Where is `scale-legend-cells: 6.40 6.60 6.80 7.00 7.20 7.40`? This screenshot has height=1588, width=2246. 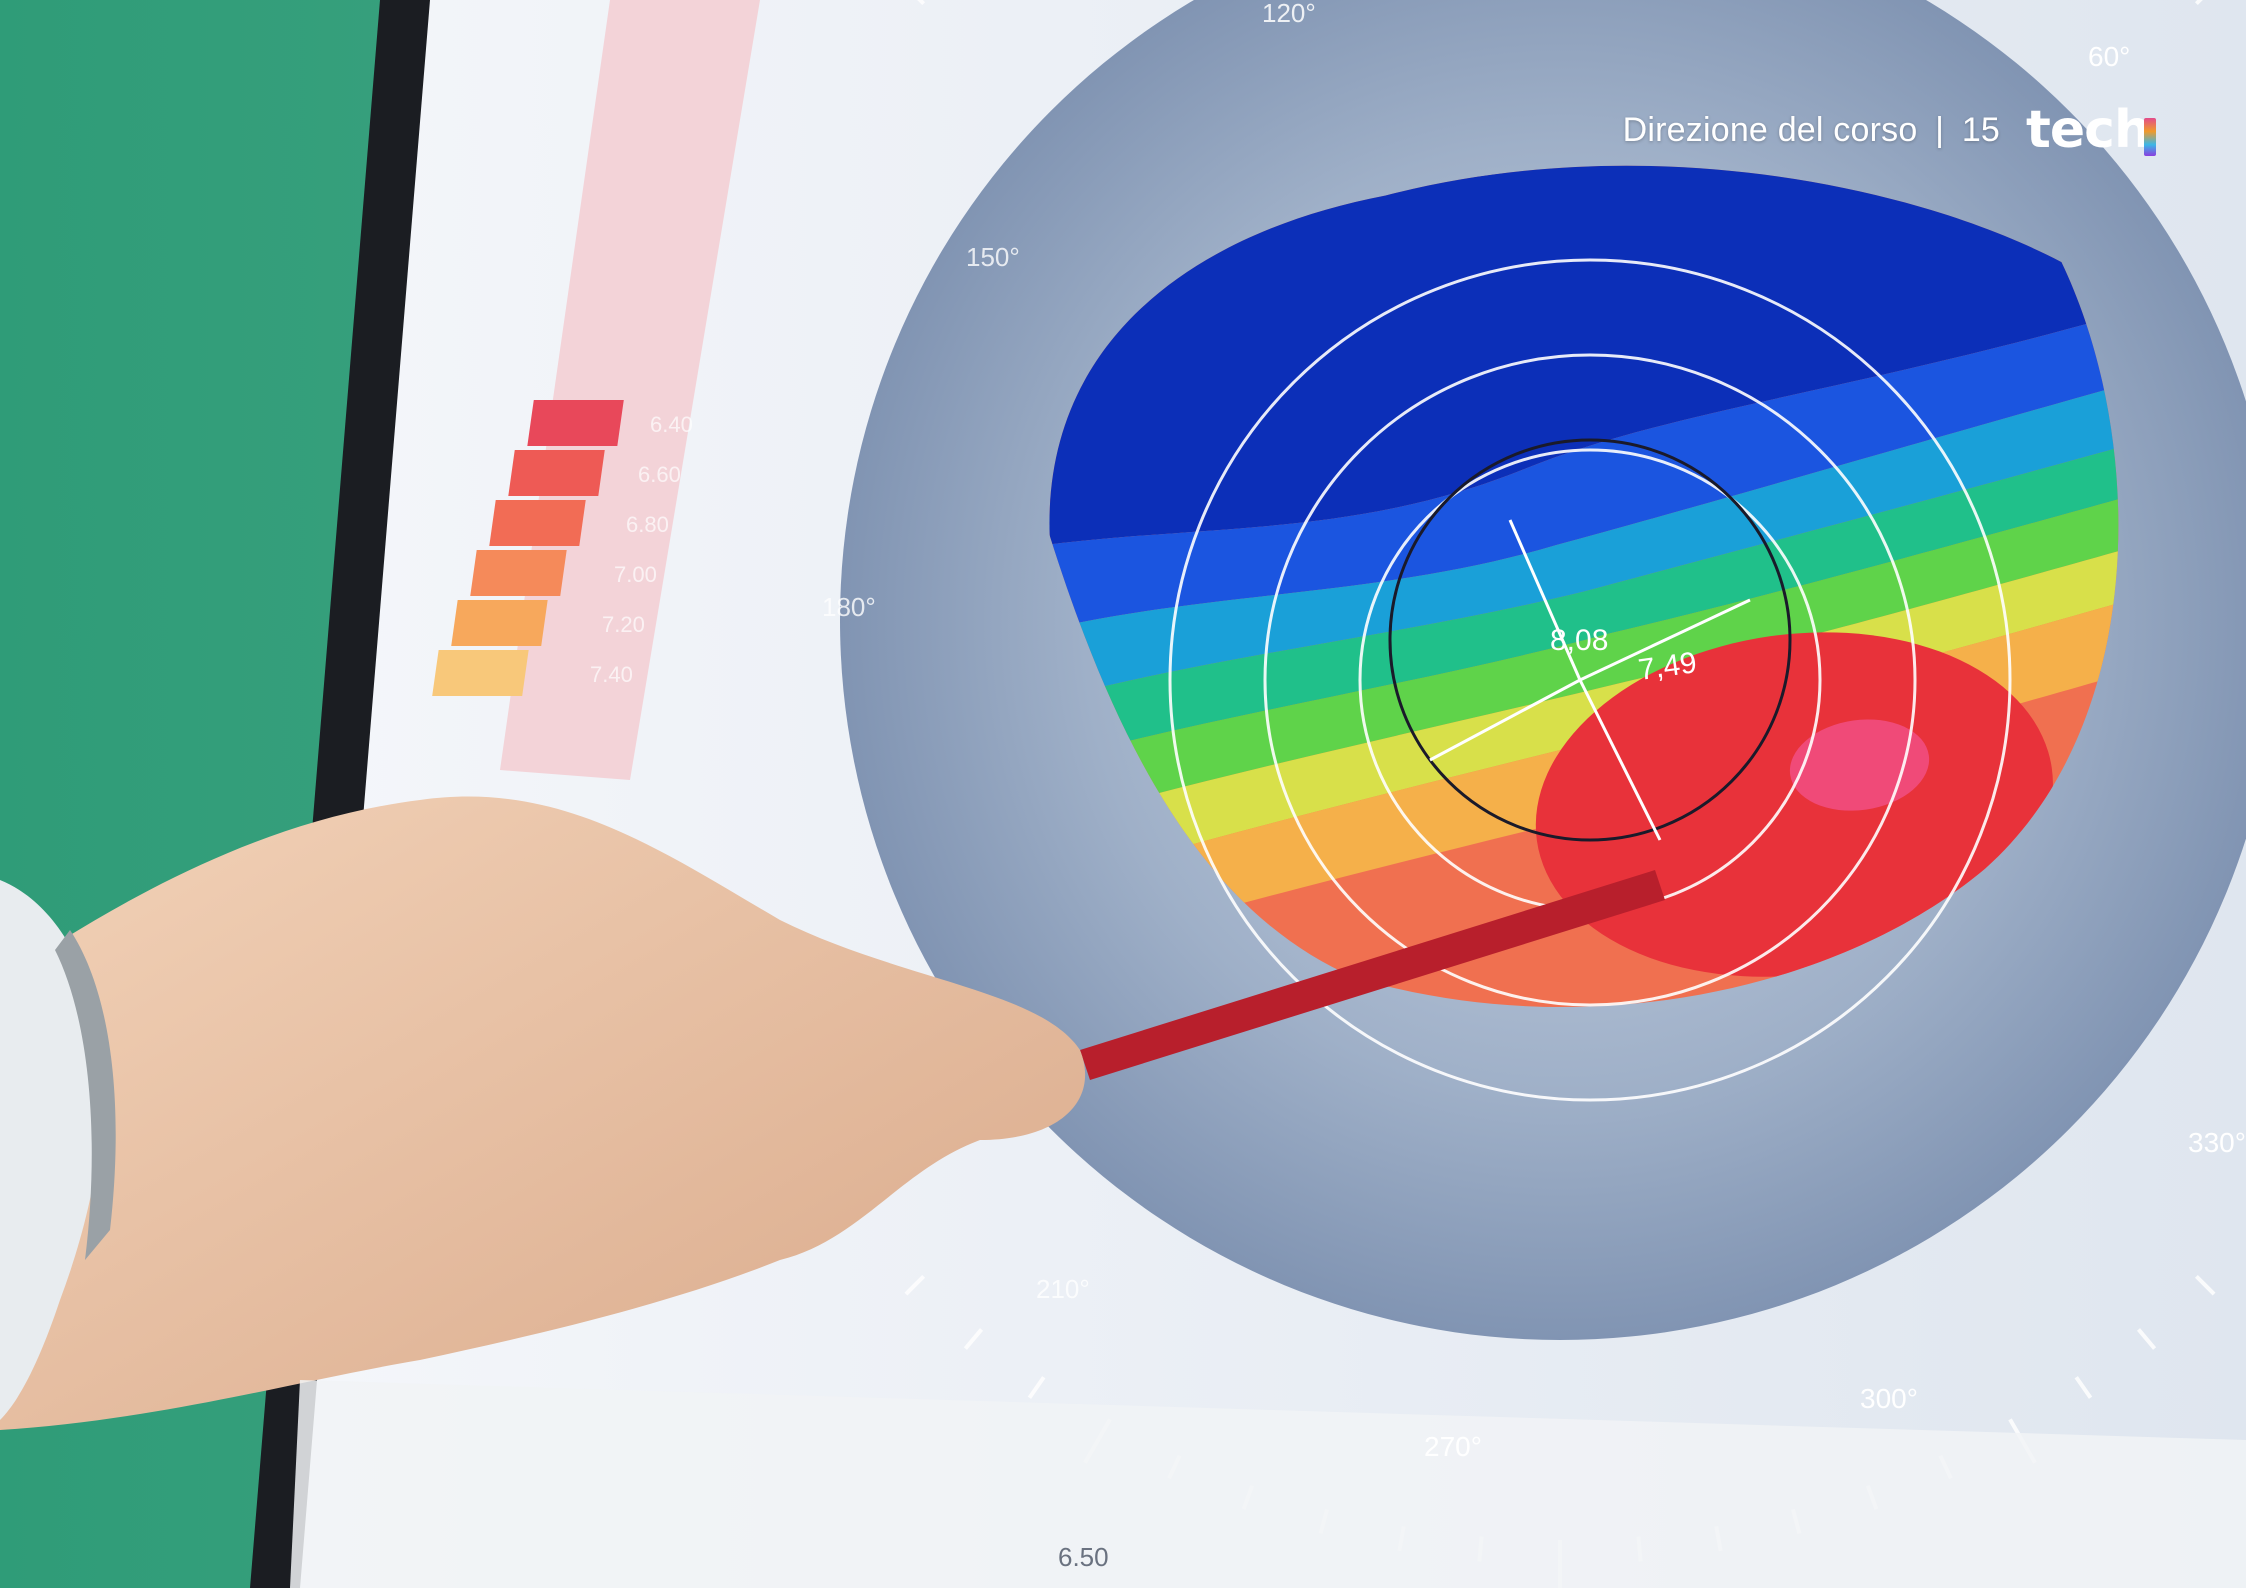 scale-legend-cells: 6.40 6.60 6.80 7.00 7.20 7.40 is located at coordinates (562, 548).